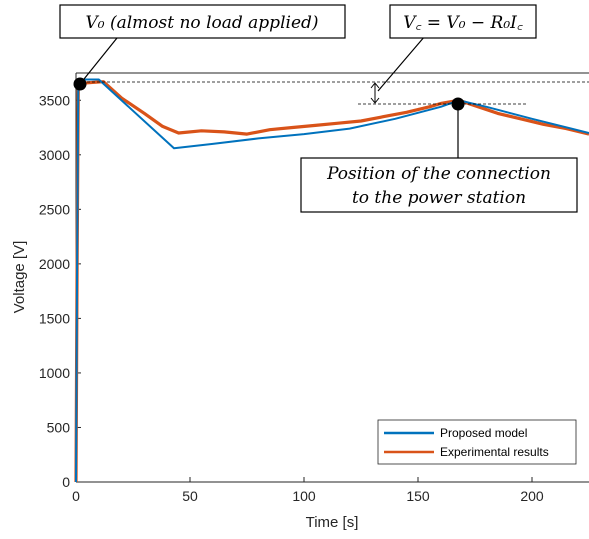 This screenshot has width=589, height=539. I want to click on vc-arrow-head-up, so click(375, 85).